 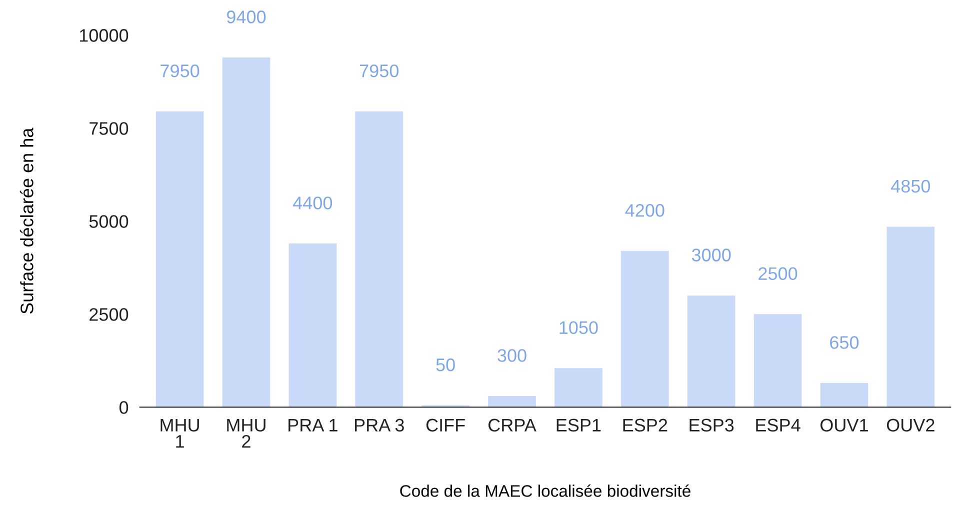 What do you see at coordinates (104, 35) in the screenshot?
I see `y-tick-label: 10000` at bounding box center [104, 35].